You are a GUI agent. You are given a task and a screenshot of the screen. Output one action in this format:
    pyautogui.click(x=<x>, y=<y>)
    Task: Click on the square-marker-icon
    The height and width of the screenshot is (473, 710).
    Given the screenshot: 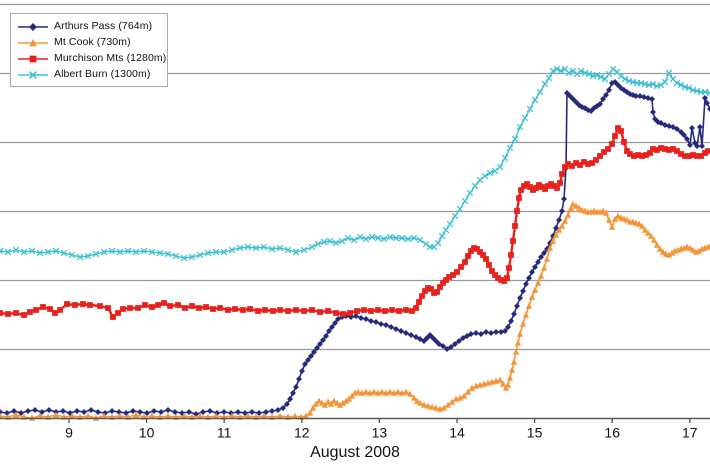 What is the action you would take?
    pyautogui.click(x=33, y=58)
    